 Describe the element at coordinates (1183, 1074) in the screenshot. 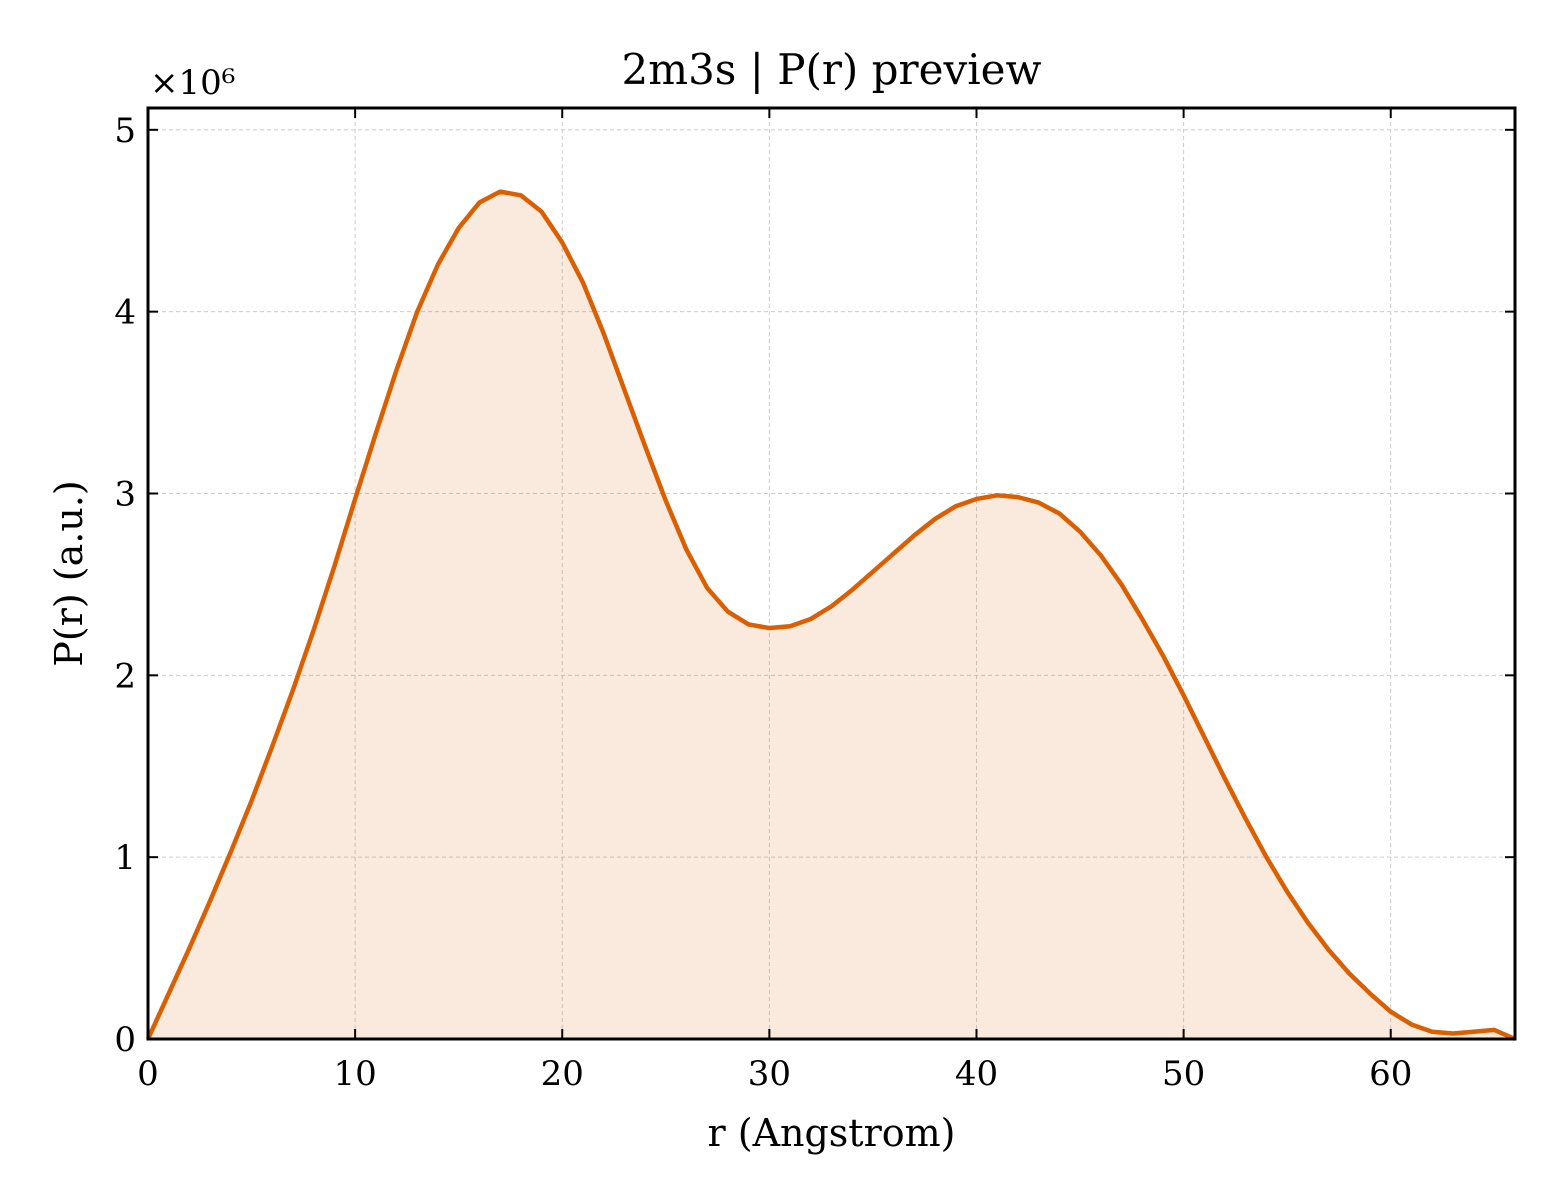

I see `x-tick-label: 50` at that location.